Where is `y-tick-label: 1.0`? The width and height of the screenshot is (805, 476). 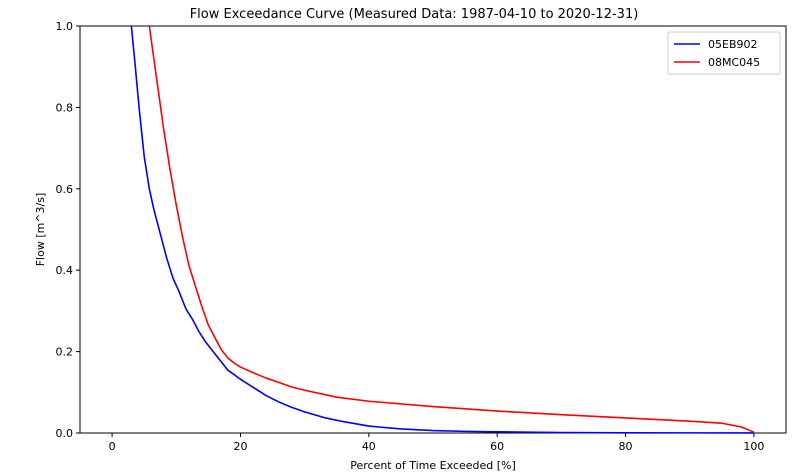
y-tick-label: 1.0 is located at coordinates (65, 26).